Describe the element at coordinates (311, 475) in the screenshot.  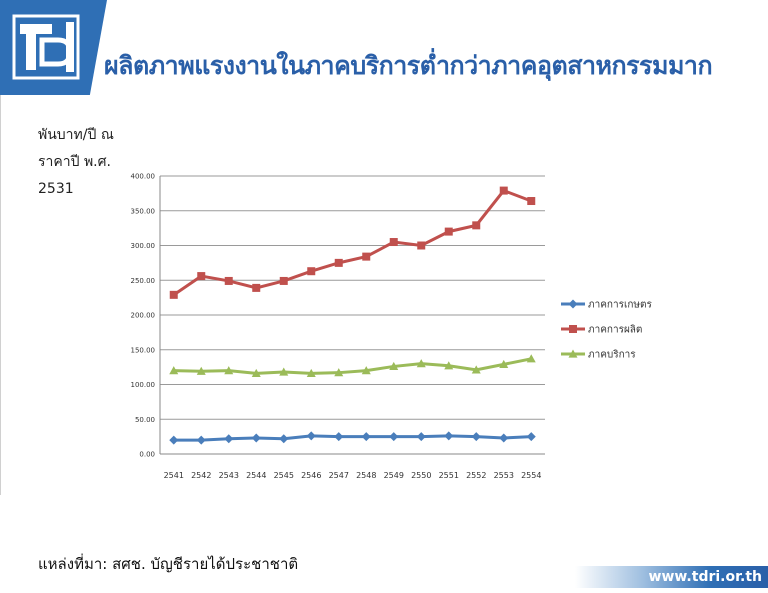
I see `x-tick-label: 2546` at that location.